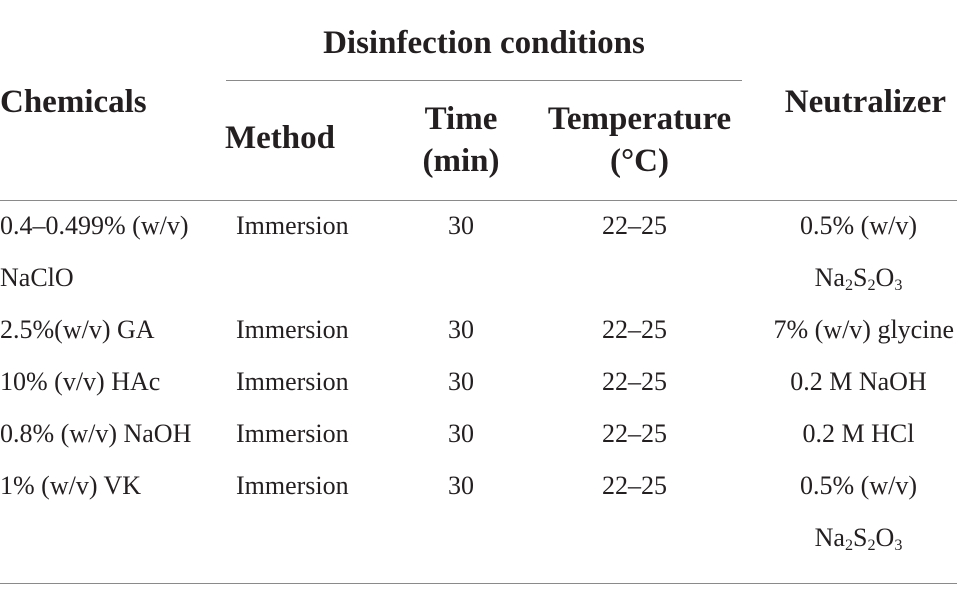  Describe the element at coordinates (280, 138) in the screenshot. I see `header-method: Method` at that location.